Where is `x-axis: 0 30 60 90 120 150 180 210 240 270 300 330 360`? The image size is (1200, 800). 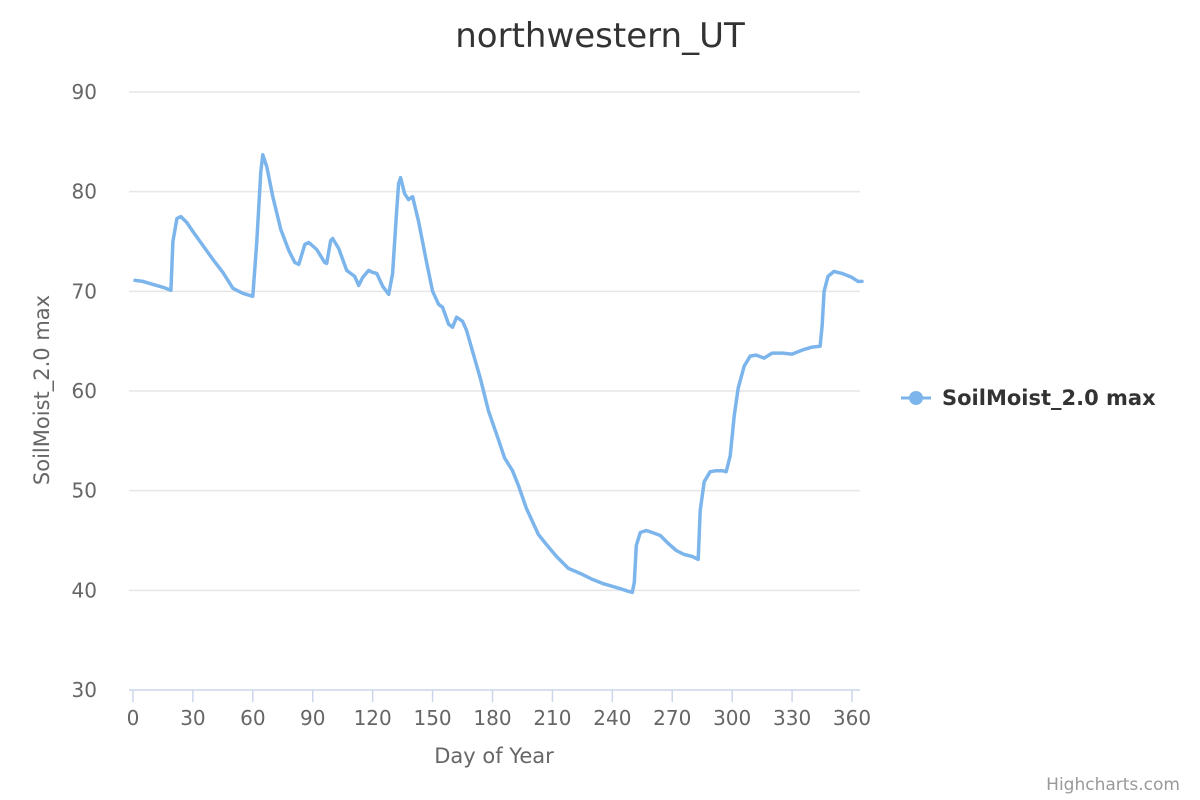
x-axis: 0 30 60 90 120 150 180 210 240 270 300 330 360 is located at coordinates (499, 709).